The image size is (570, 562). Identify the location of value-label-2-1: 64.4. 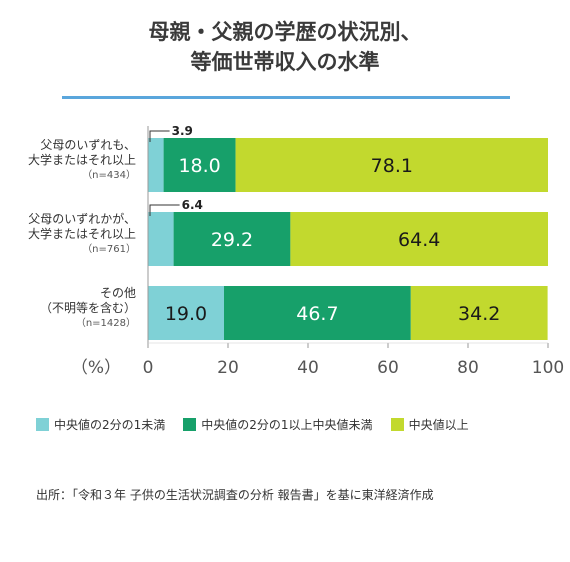
(419, 240).